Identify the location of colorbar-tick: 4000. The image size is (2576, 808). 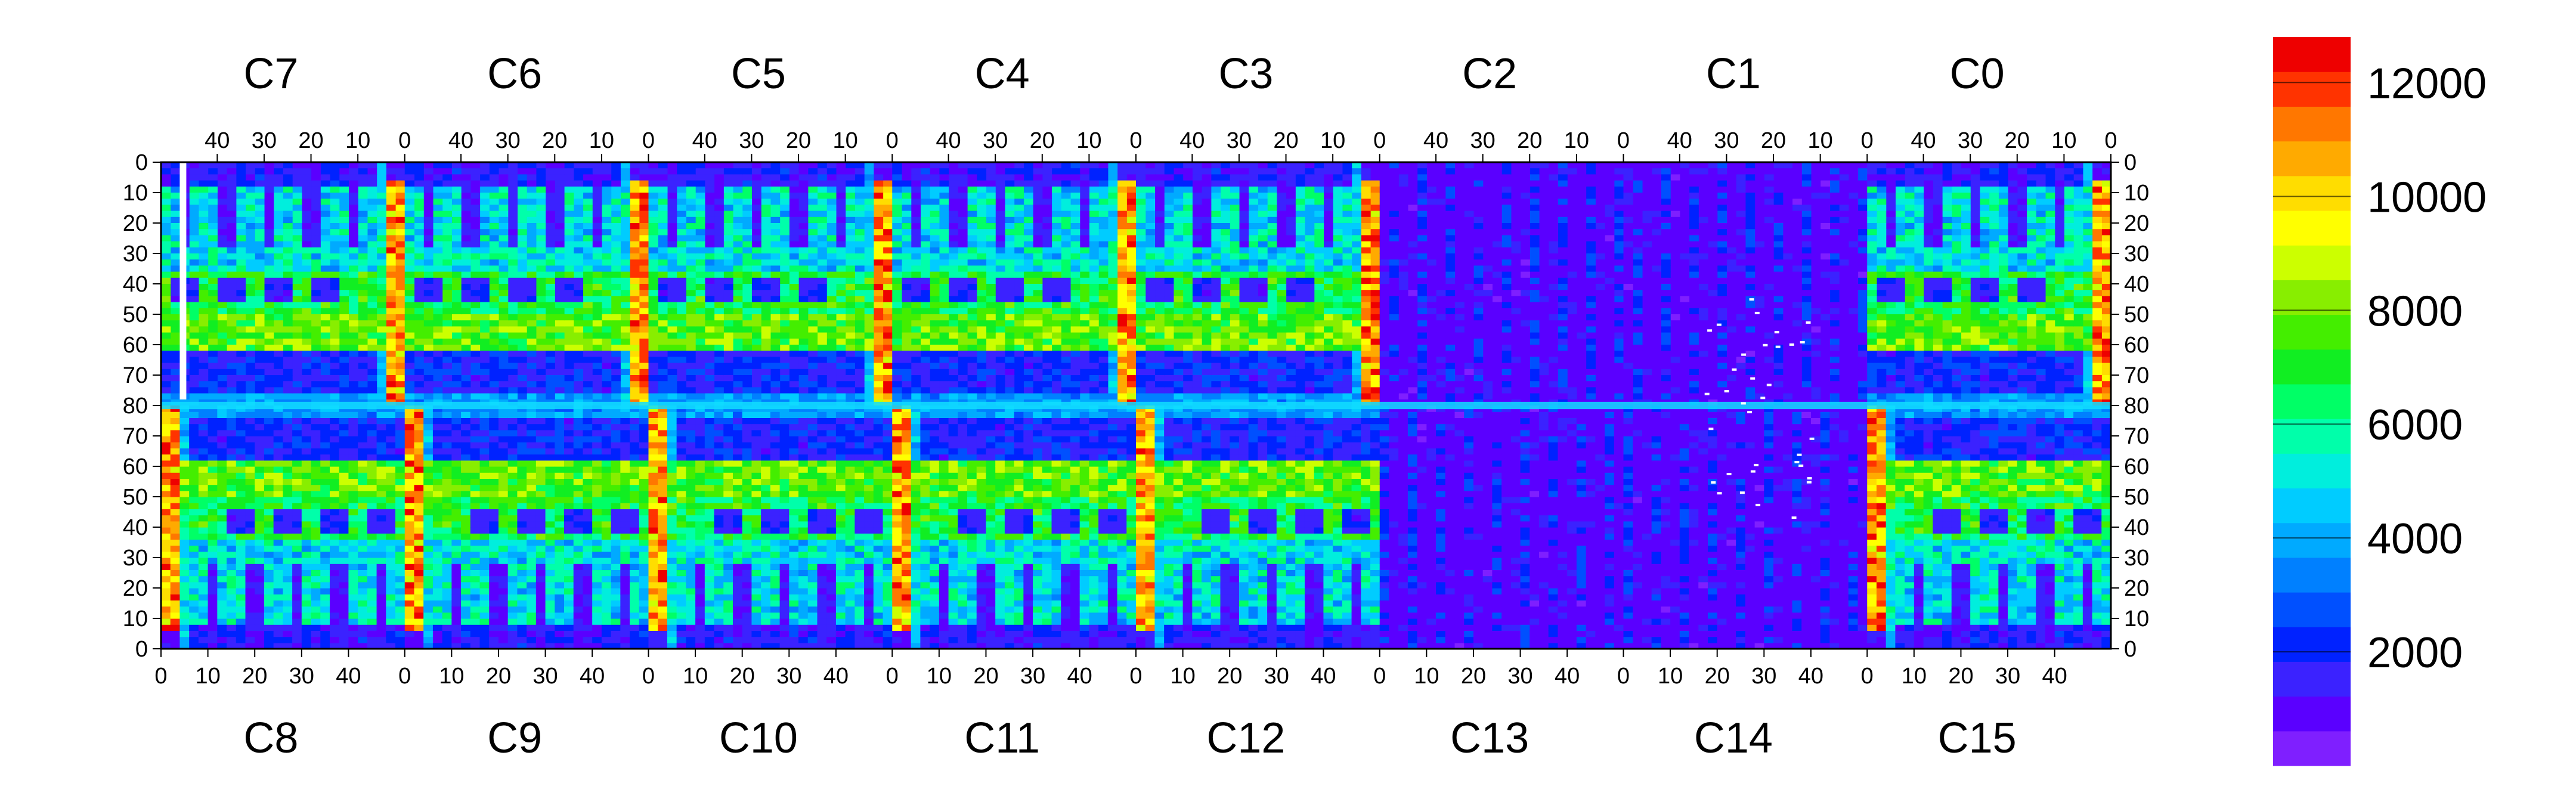
(2415, 539).